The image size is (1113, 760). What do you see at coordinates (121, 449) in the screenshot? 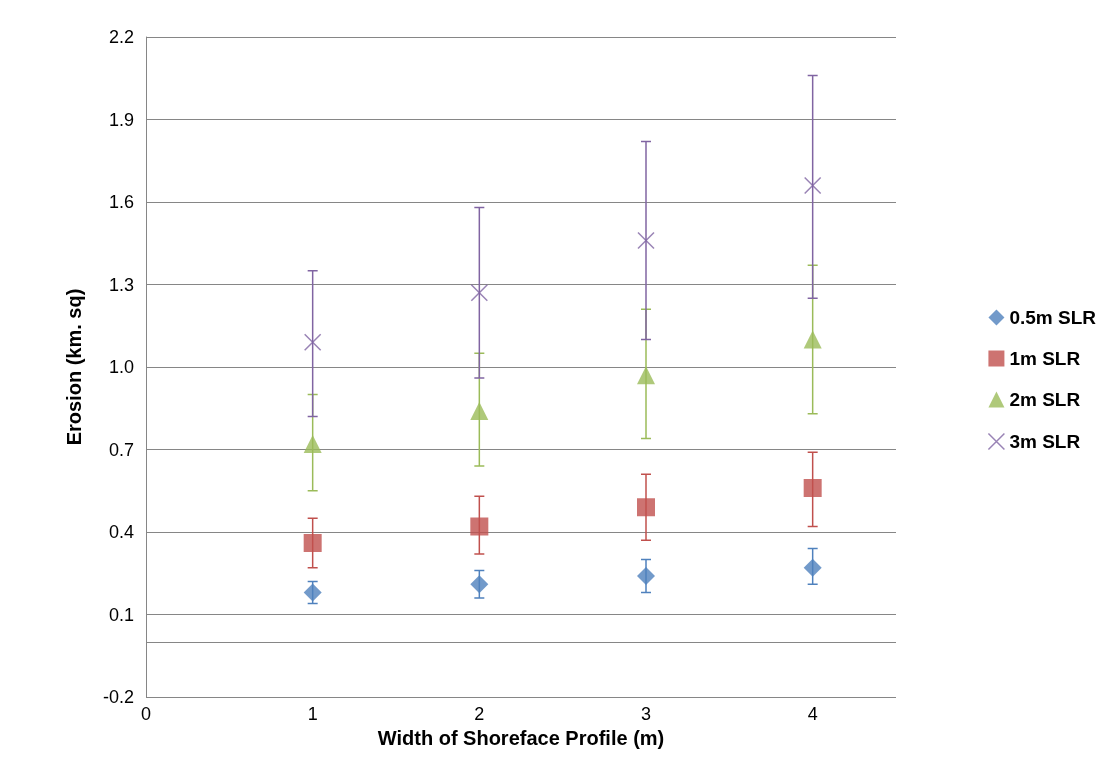
I see `y-tick-label: 0.7` at bounding box center [121, 449].